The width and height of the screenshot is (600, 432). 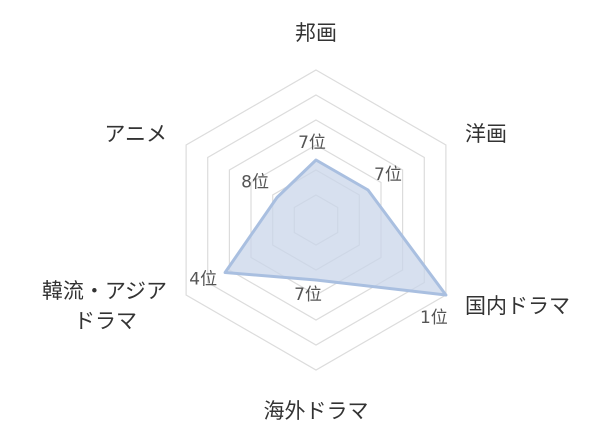 What do you see at coordinates (135, 134) in the screenshot?
I see `axis-label-5: アニメ` at bounding box center [135, 134].